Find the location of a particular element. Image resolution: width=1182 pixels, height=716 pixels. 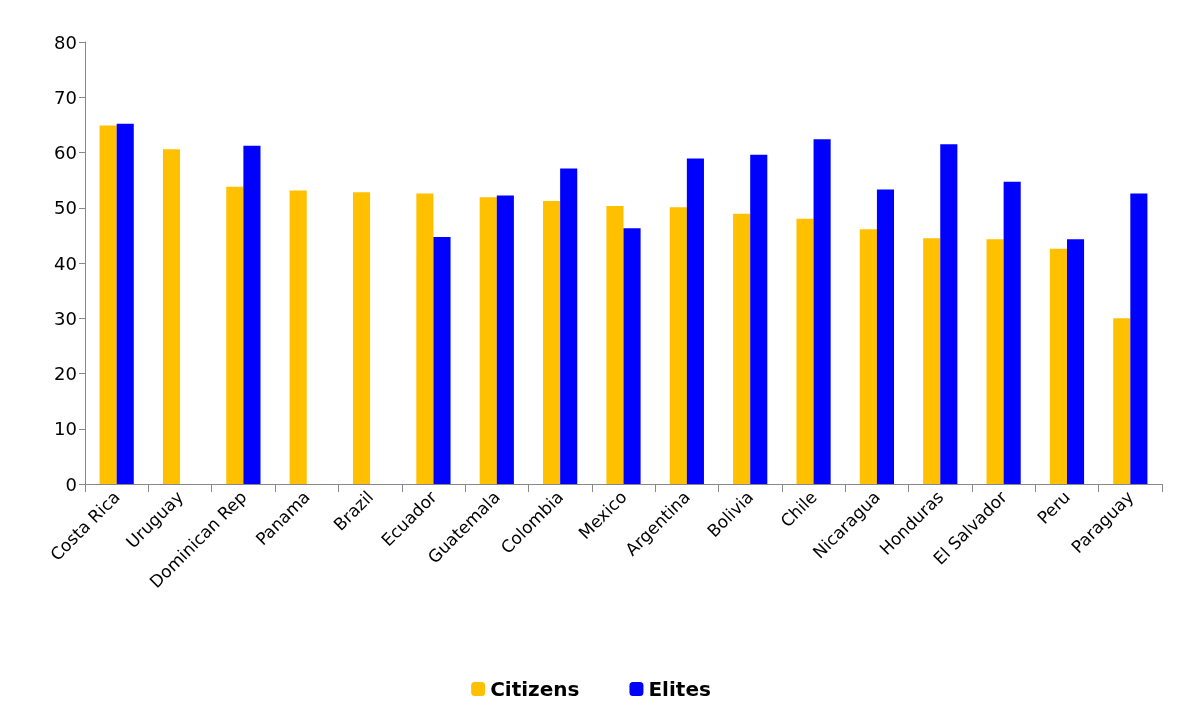

legend-label: Elites is located at coordinates (679, 689).